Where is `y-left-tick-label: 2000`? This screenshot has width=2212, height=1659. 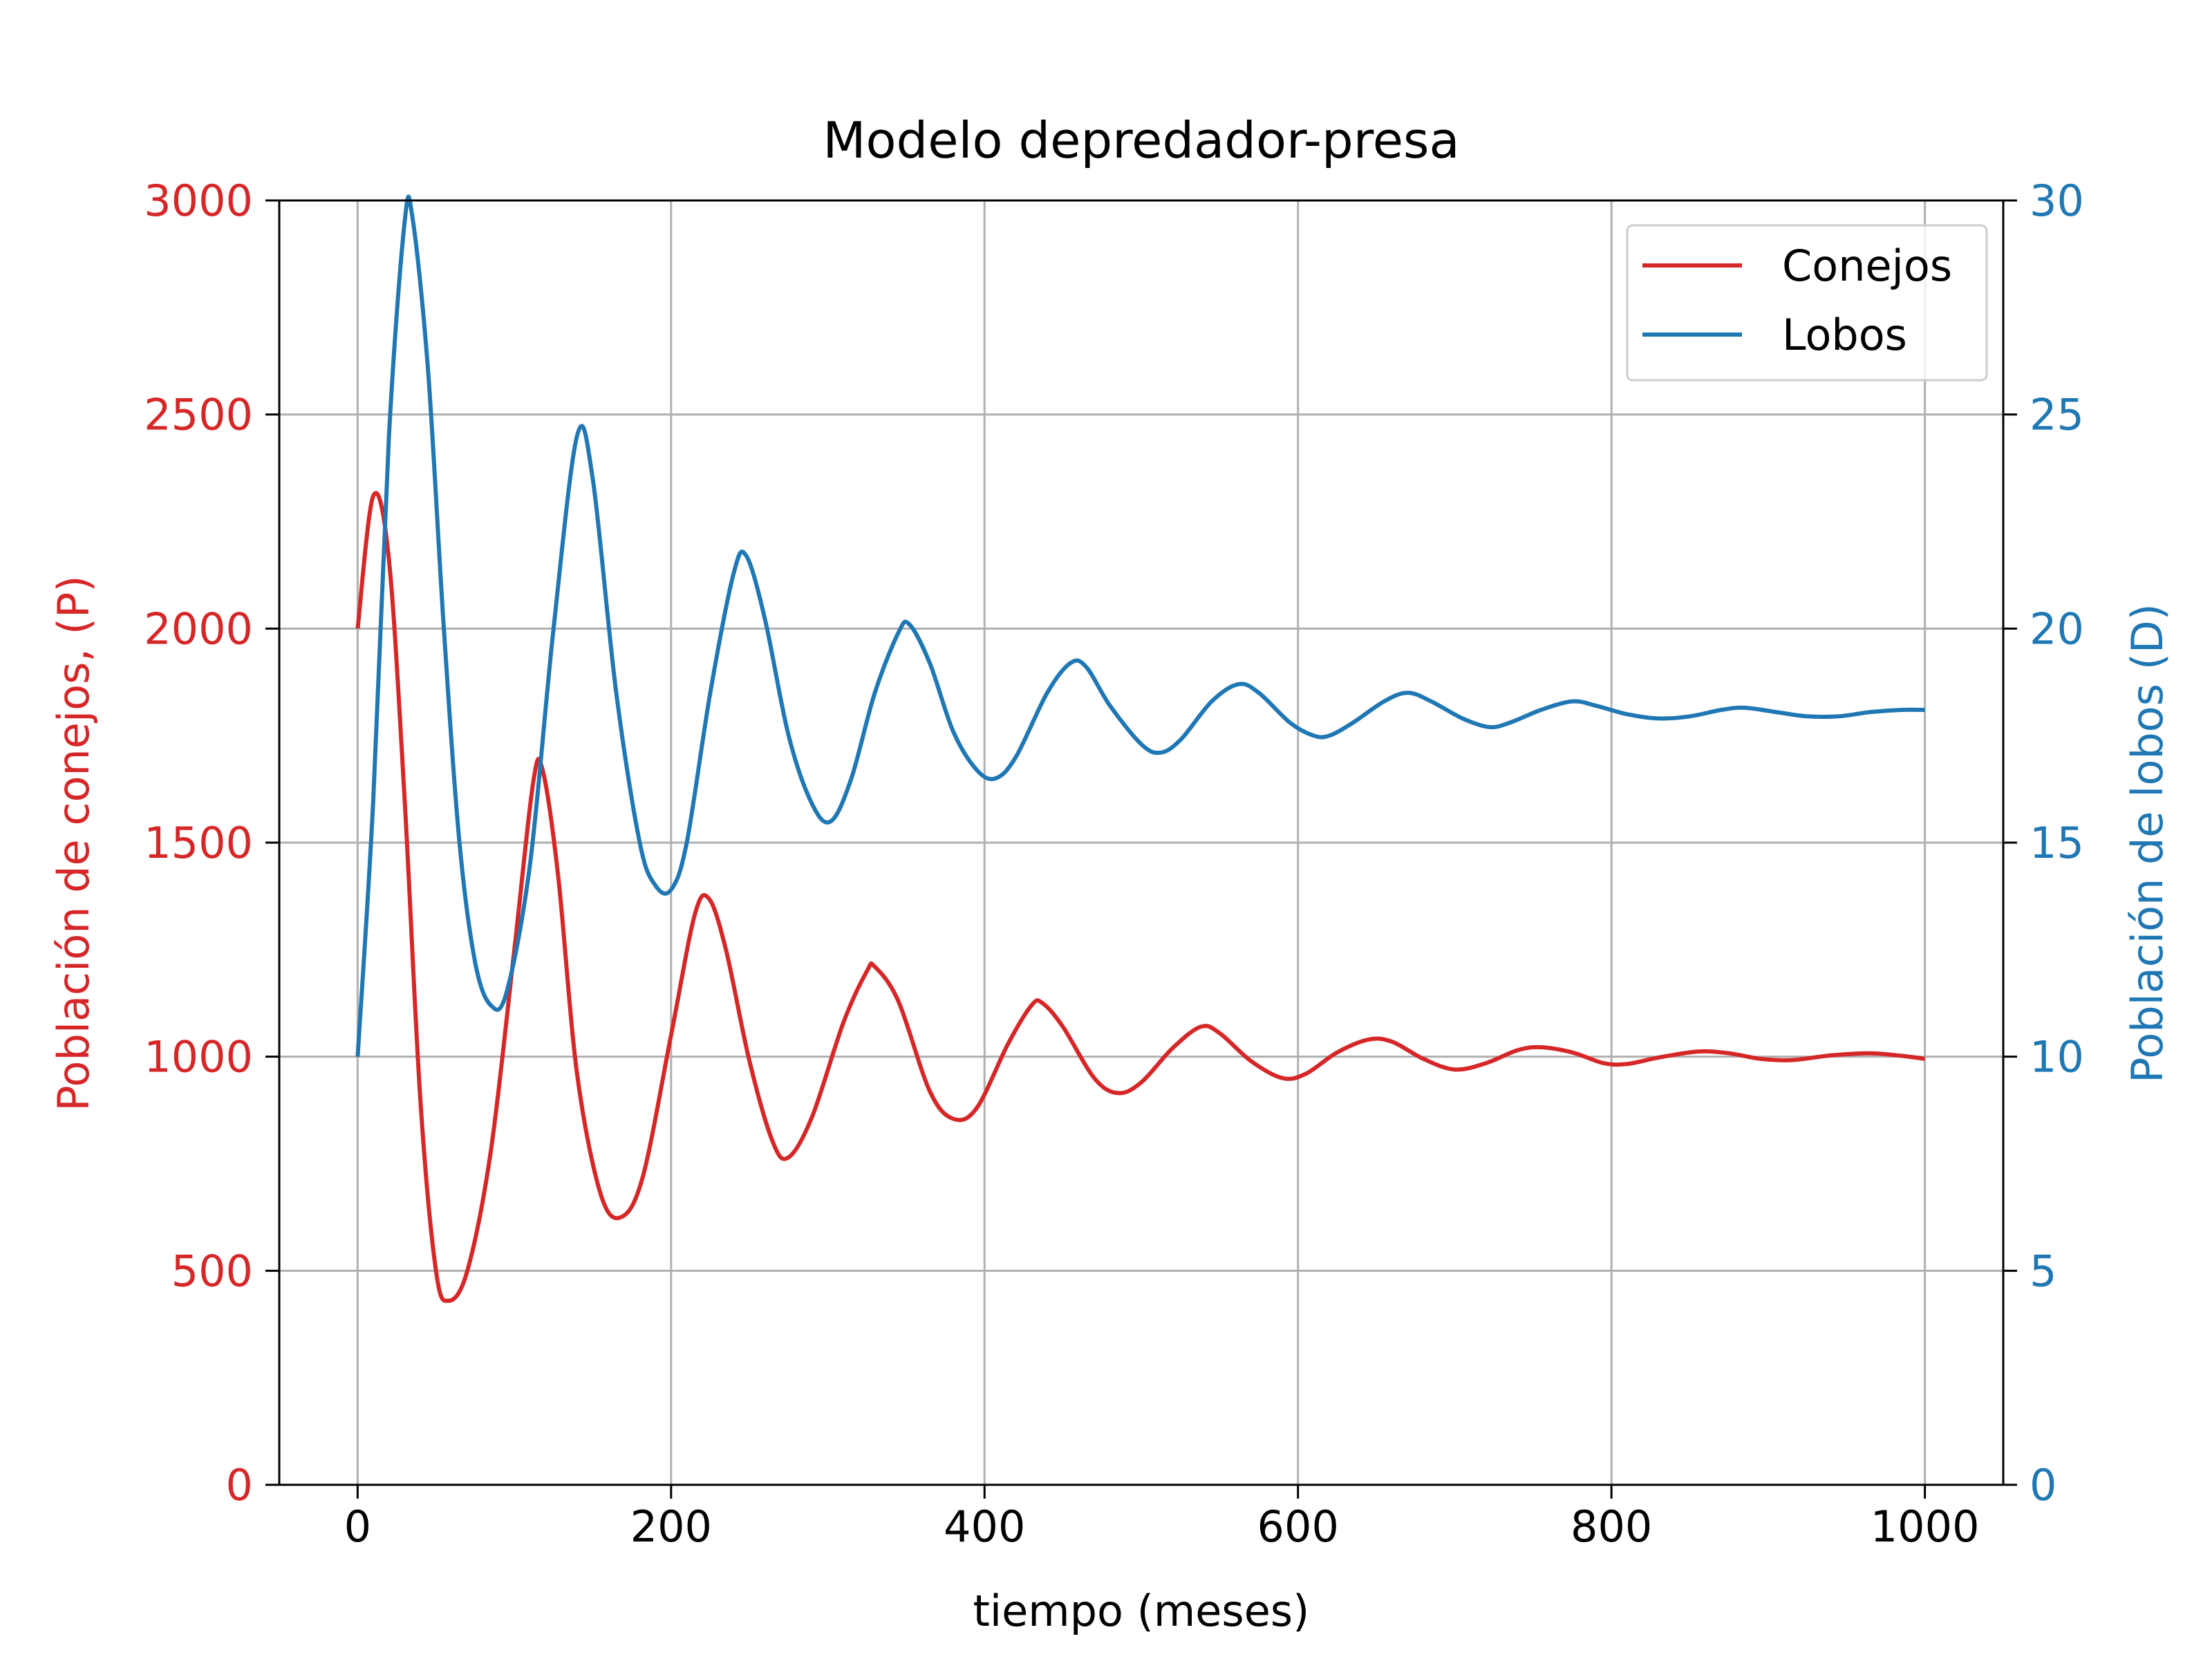
y-left-tick-label: 2000 is located at coordinates (198, 629).